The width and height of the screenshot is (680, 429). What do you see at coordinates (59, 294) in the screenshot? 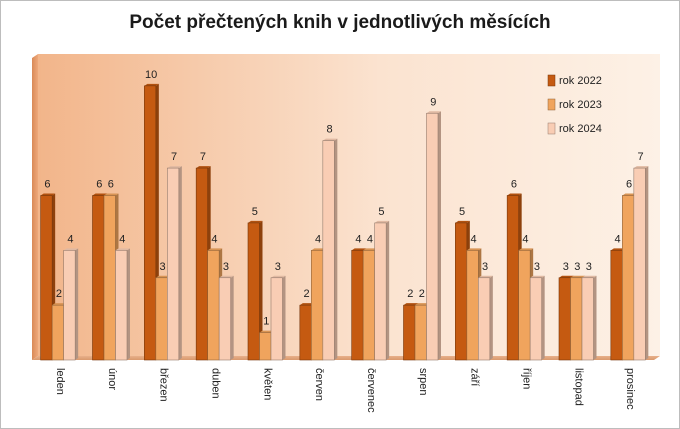
I see `data-label: 2` at bounding box center [59, 294].